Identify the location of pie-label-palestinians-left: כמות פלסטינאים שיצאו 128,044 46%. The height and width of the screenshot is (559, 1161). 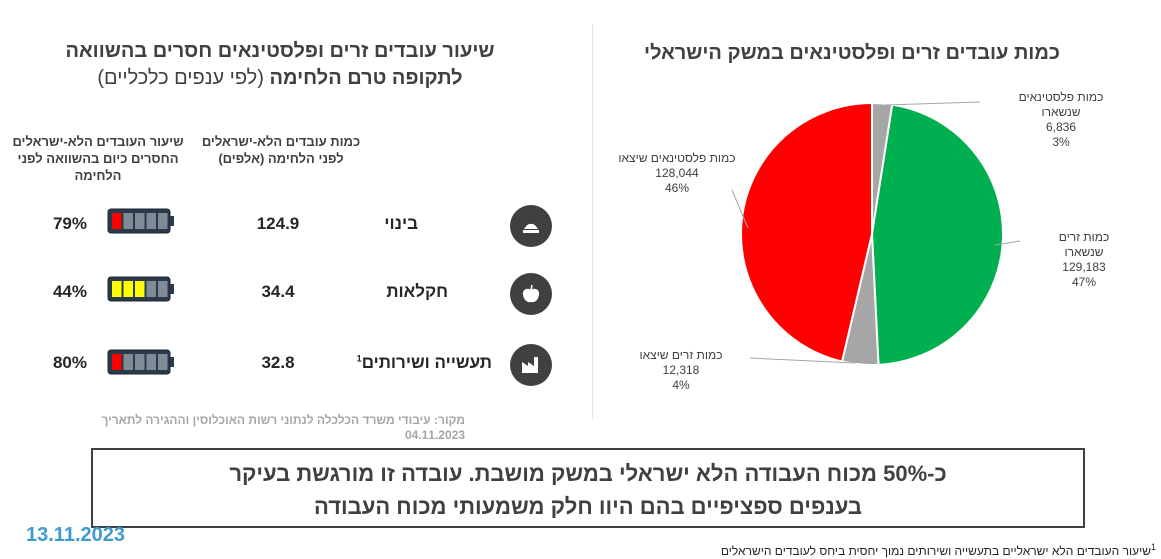
(677, 173).